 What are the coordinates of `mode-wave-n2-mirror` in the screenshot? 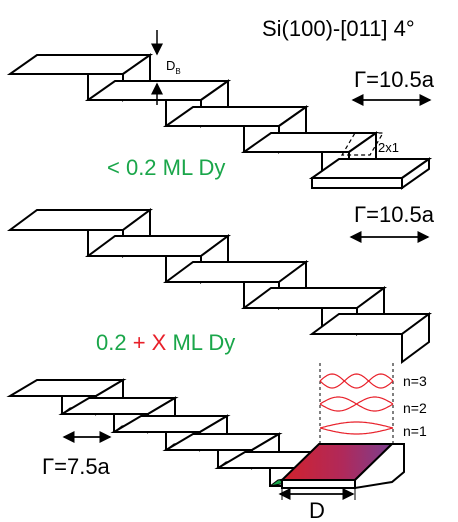 It's located at (356, 404).